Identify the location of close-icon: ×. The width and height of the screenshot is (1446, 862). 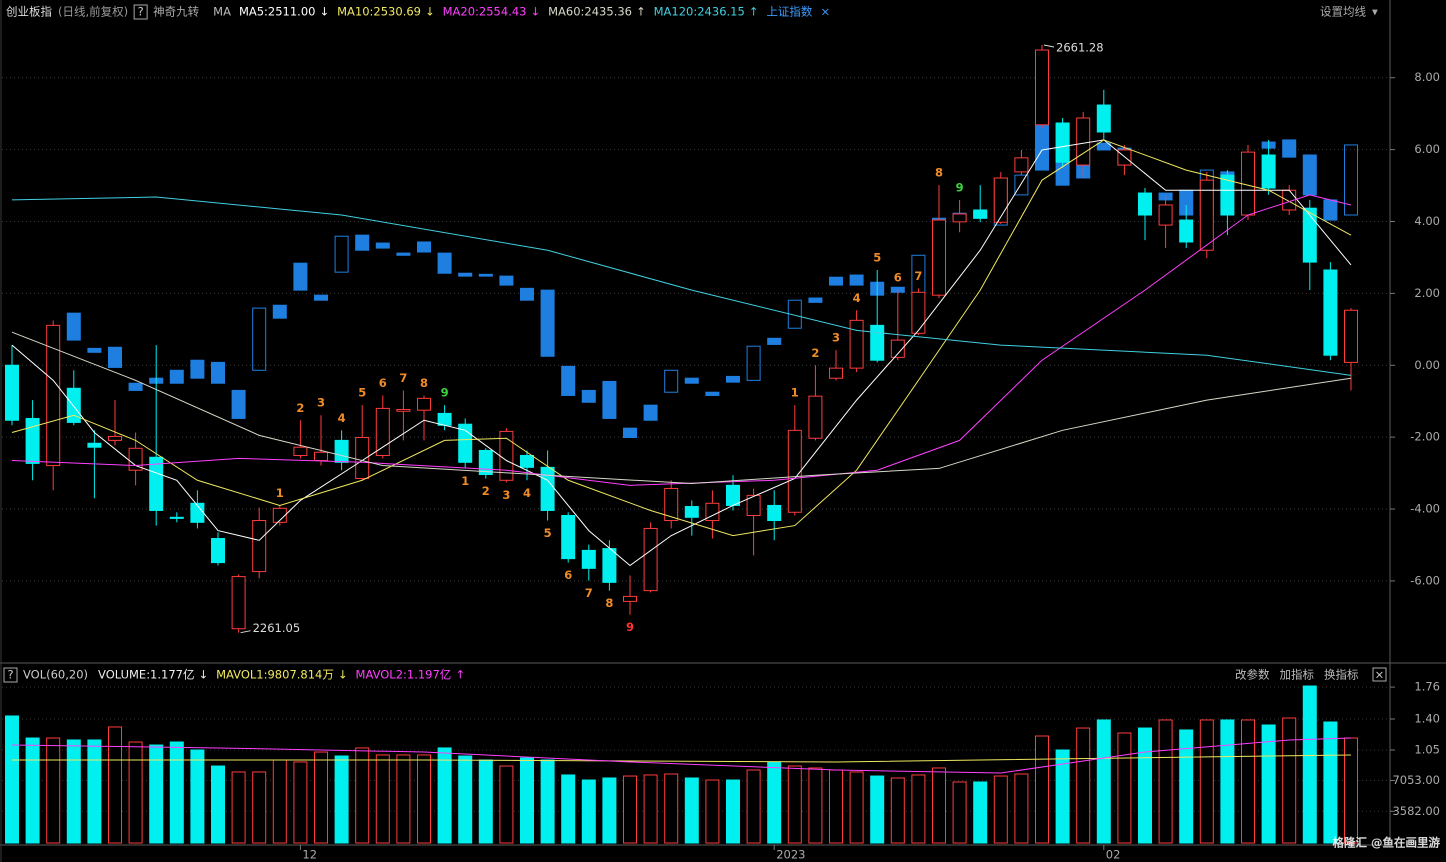
(1380, 675).